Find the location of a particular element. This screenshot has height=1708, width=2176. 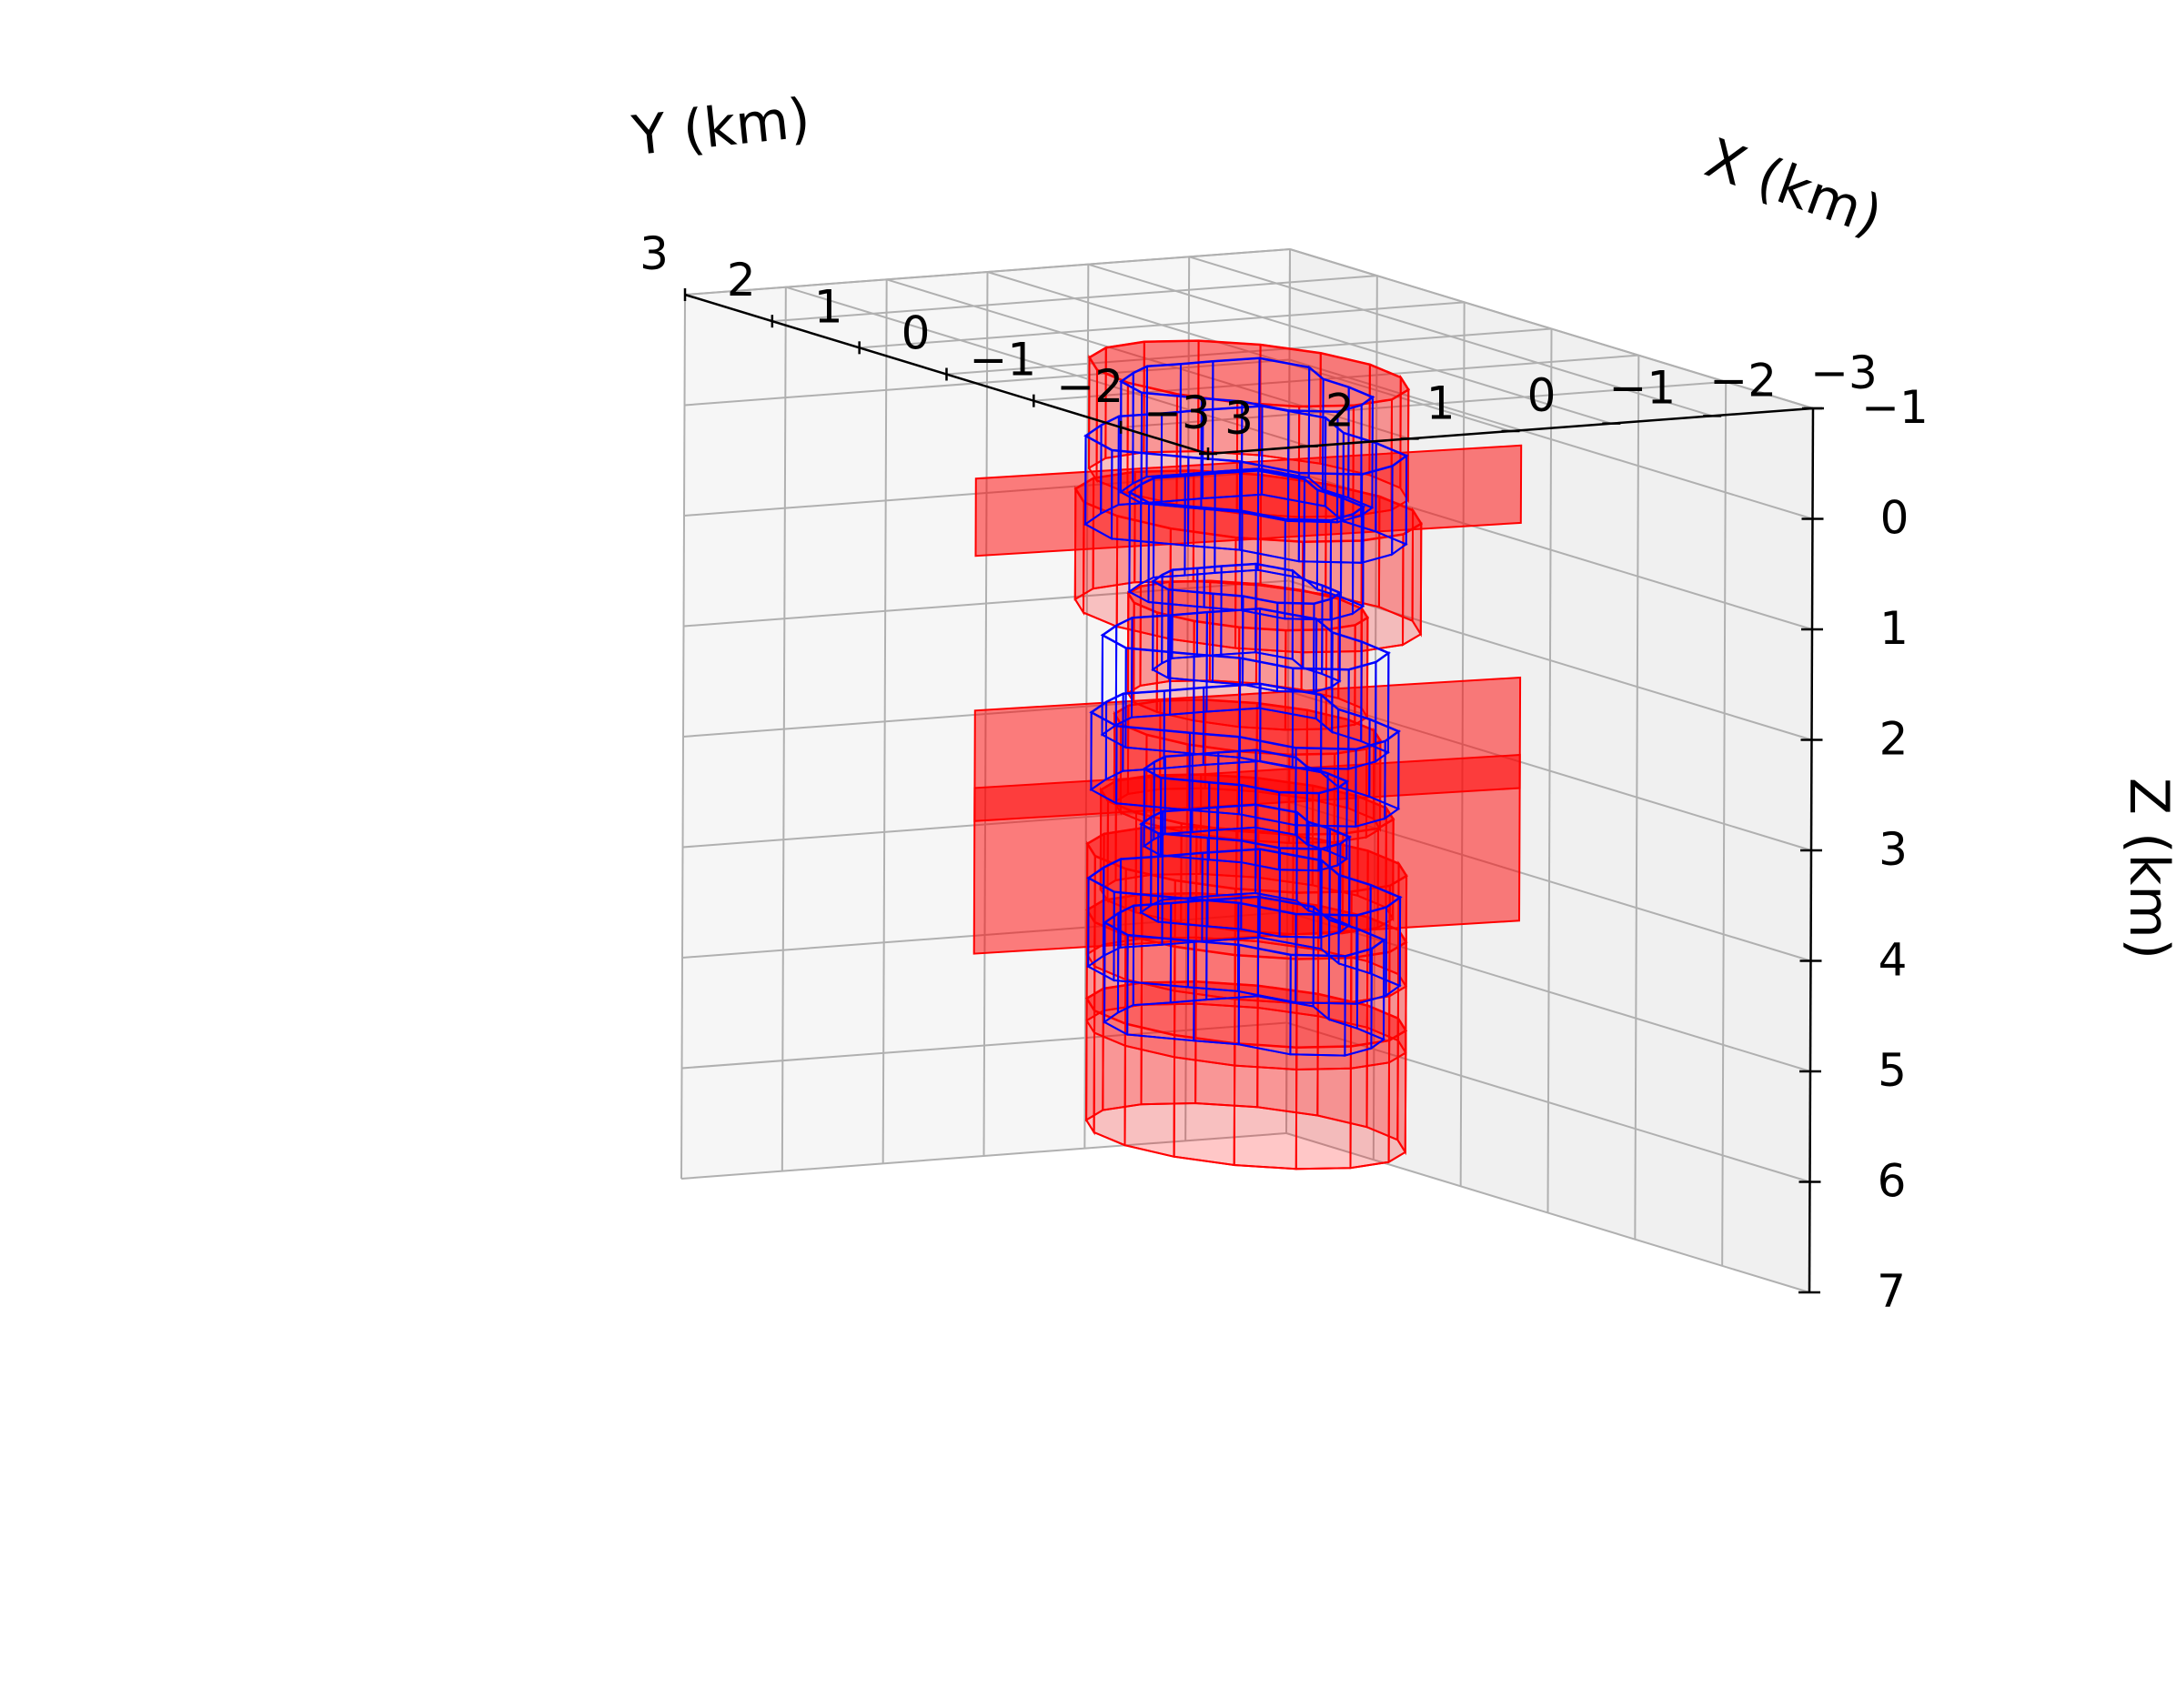

x-axis-title: X (km) is located at coordinates (1793, 187).